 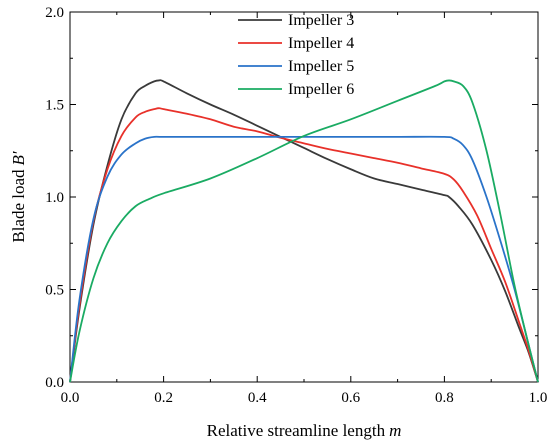 I want to click on x-tick-label: 0.6, so click(x=350, y=398).